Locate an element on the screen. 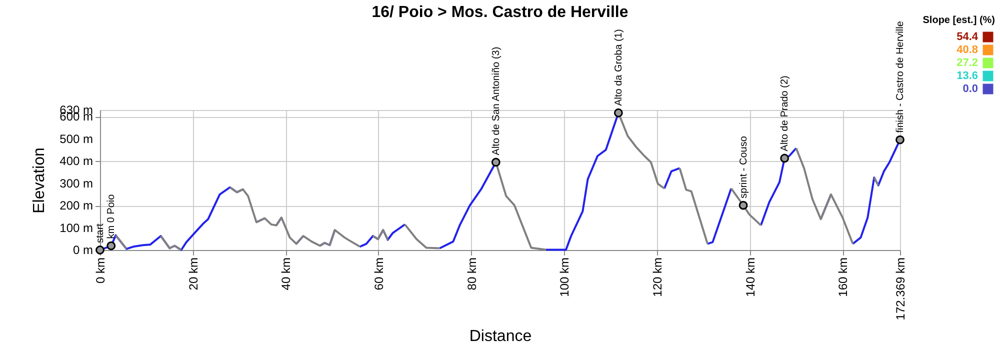 The image size is (1000, 350). x-axis-title: Distance is located at coordinates (500, 337).